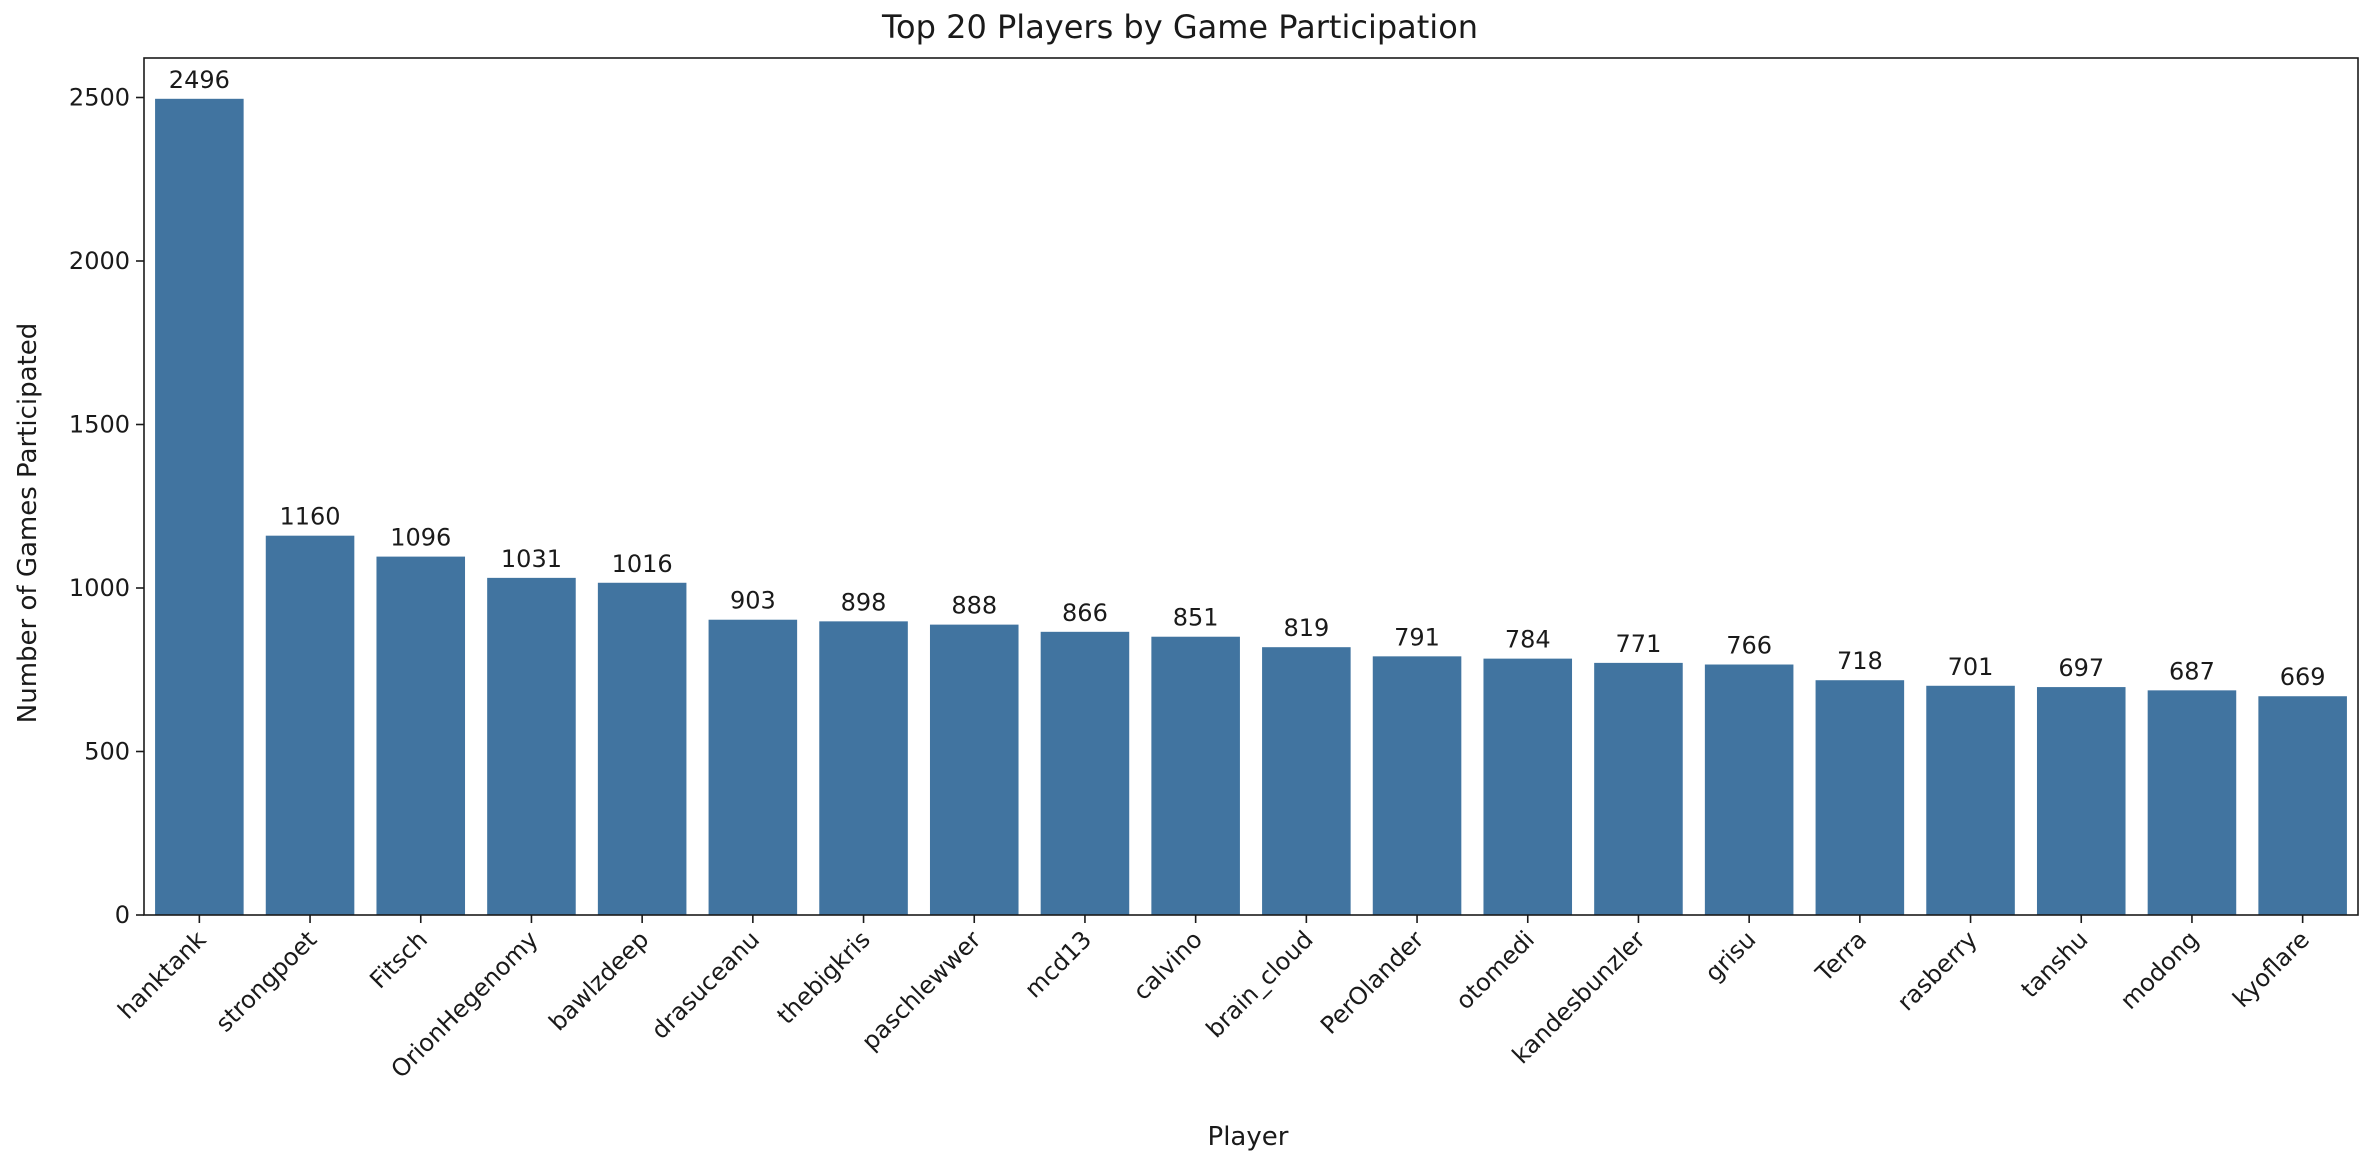 The image size is (2370, 1166). Describe the element at coordinates (1528, 640) in the screenshot. I see `data-label: 784` at that location.